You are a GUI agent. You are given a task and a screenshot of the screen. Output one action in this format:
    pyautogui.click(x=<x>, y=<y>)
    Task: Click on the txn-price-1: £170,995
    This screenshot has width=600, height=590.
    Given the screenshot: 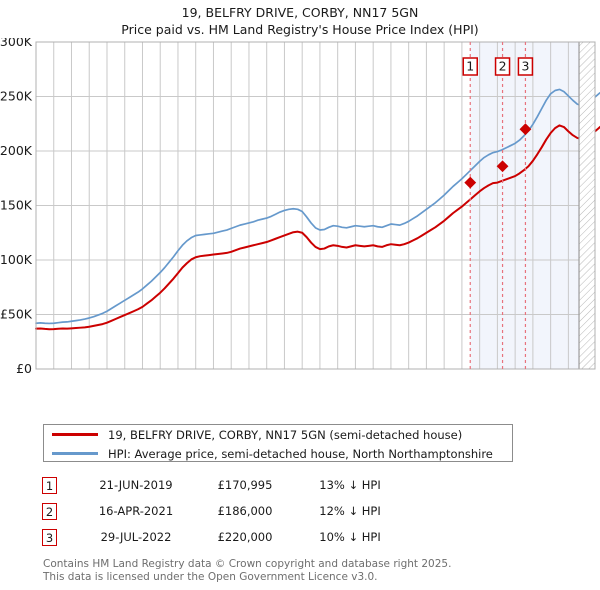 What is the action you would take?
    pyautogui.click(x=245, y=485)
    